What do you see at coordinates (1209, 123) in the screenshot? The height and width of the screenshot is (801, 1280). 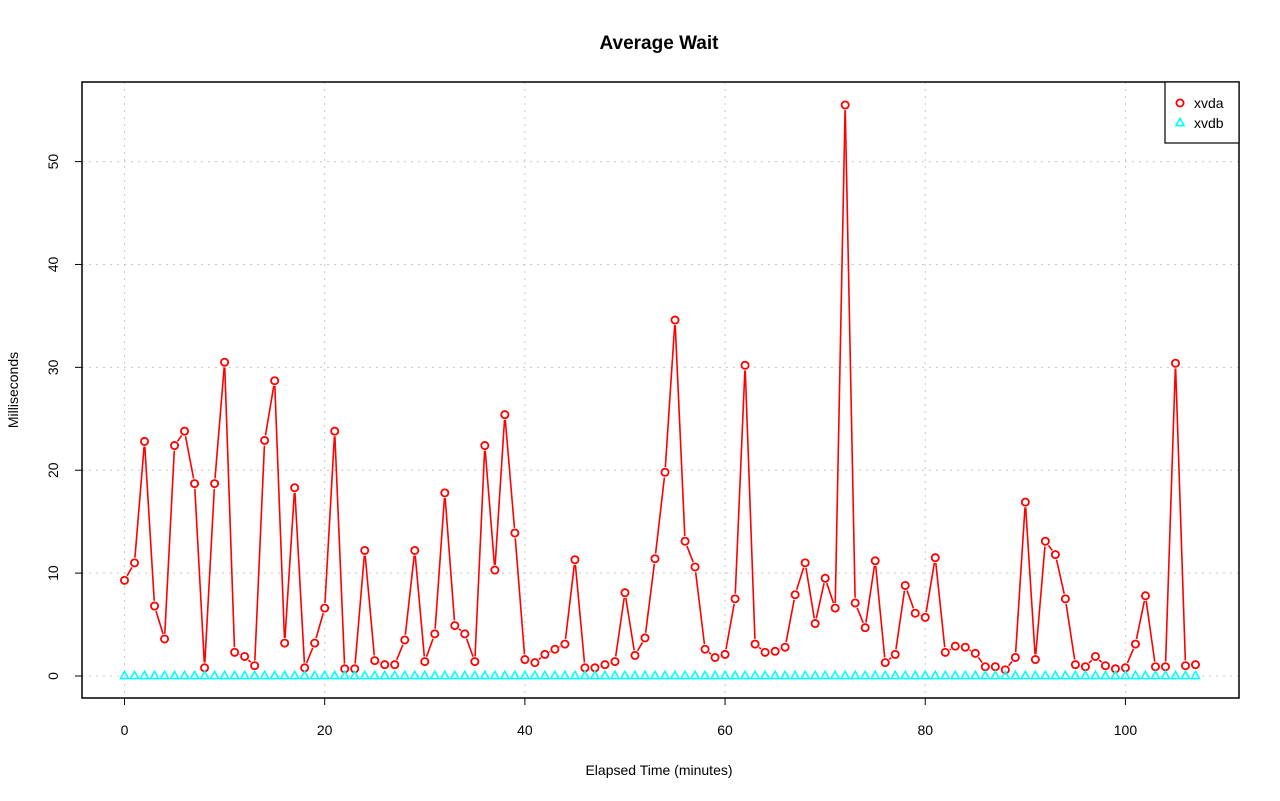 I see `legend-label-xvdb: xvdb` at bounding box center [1209, 123].